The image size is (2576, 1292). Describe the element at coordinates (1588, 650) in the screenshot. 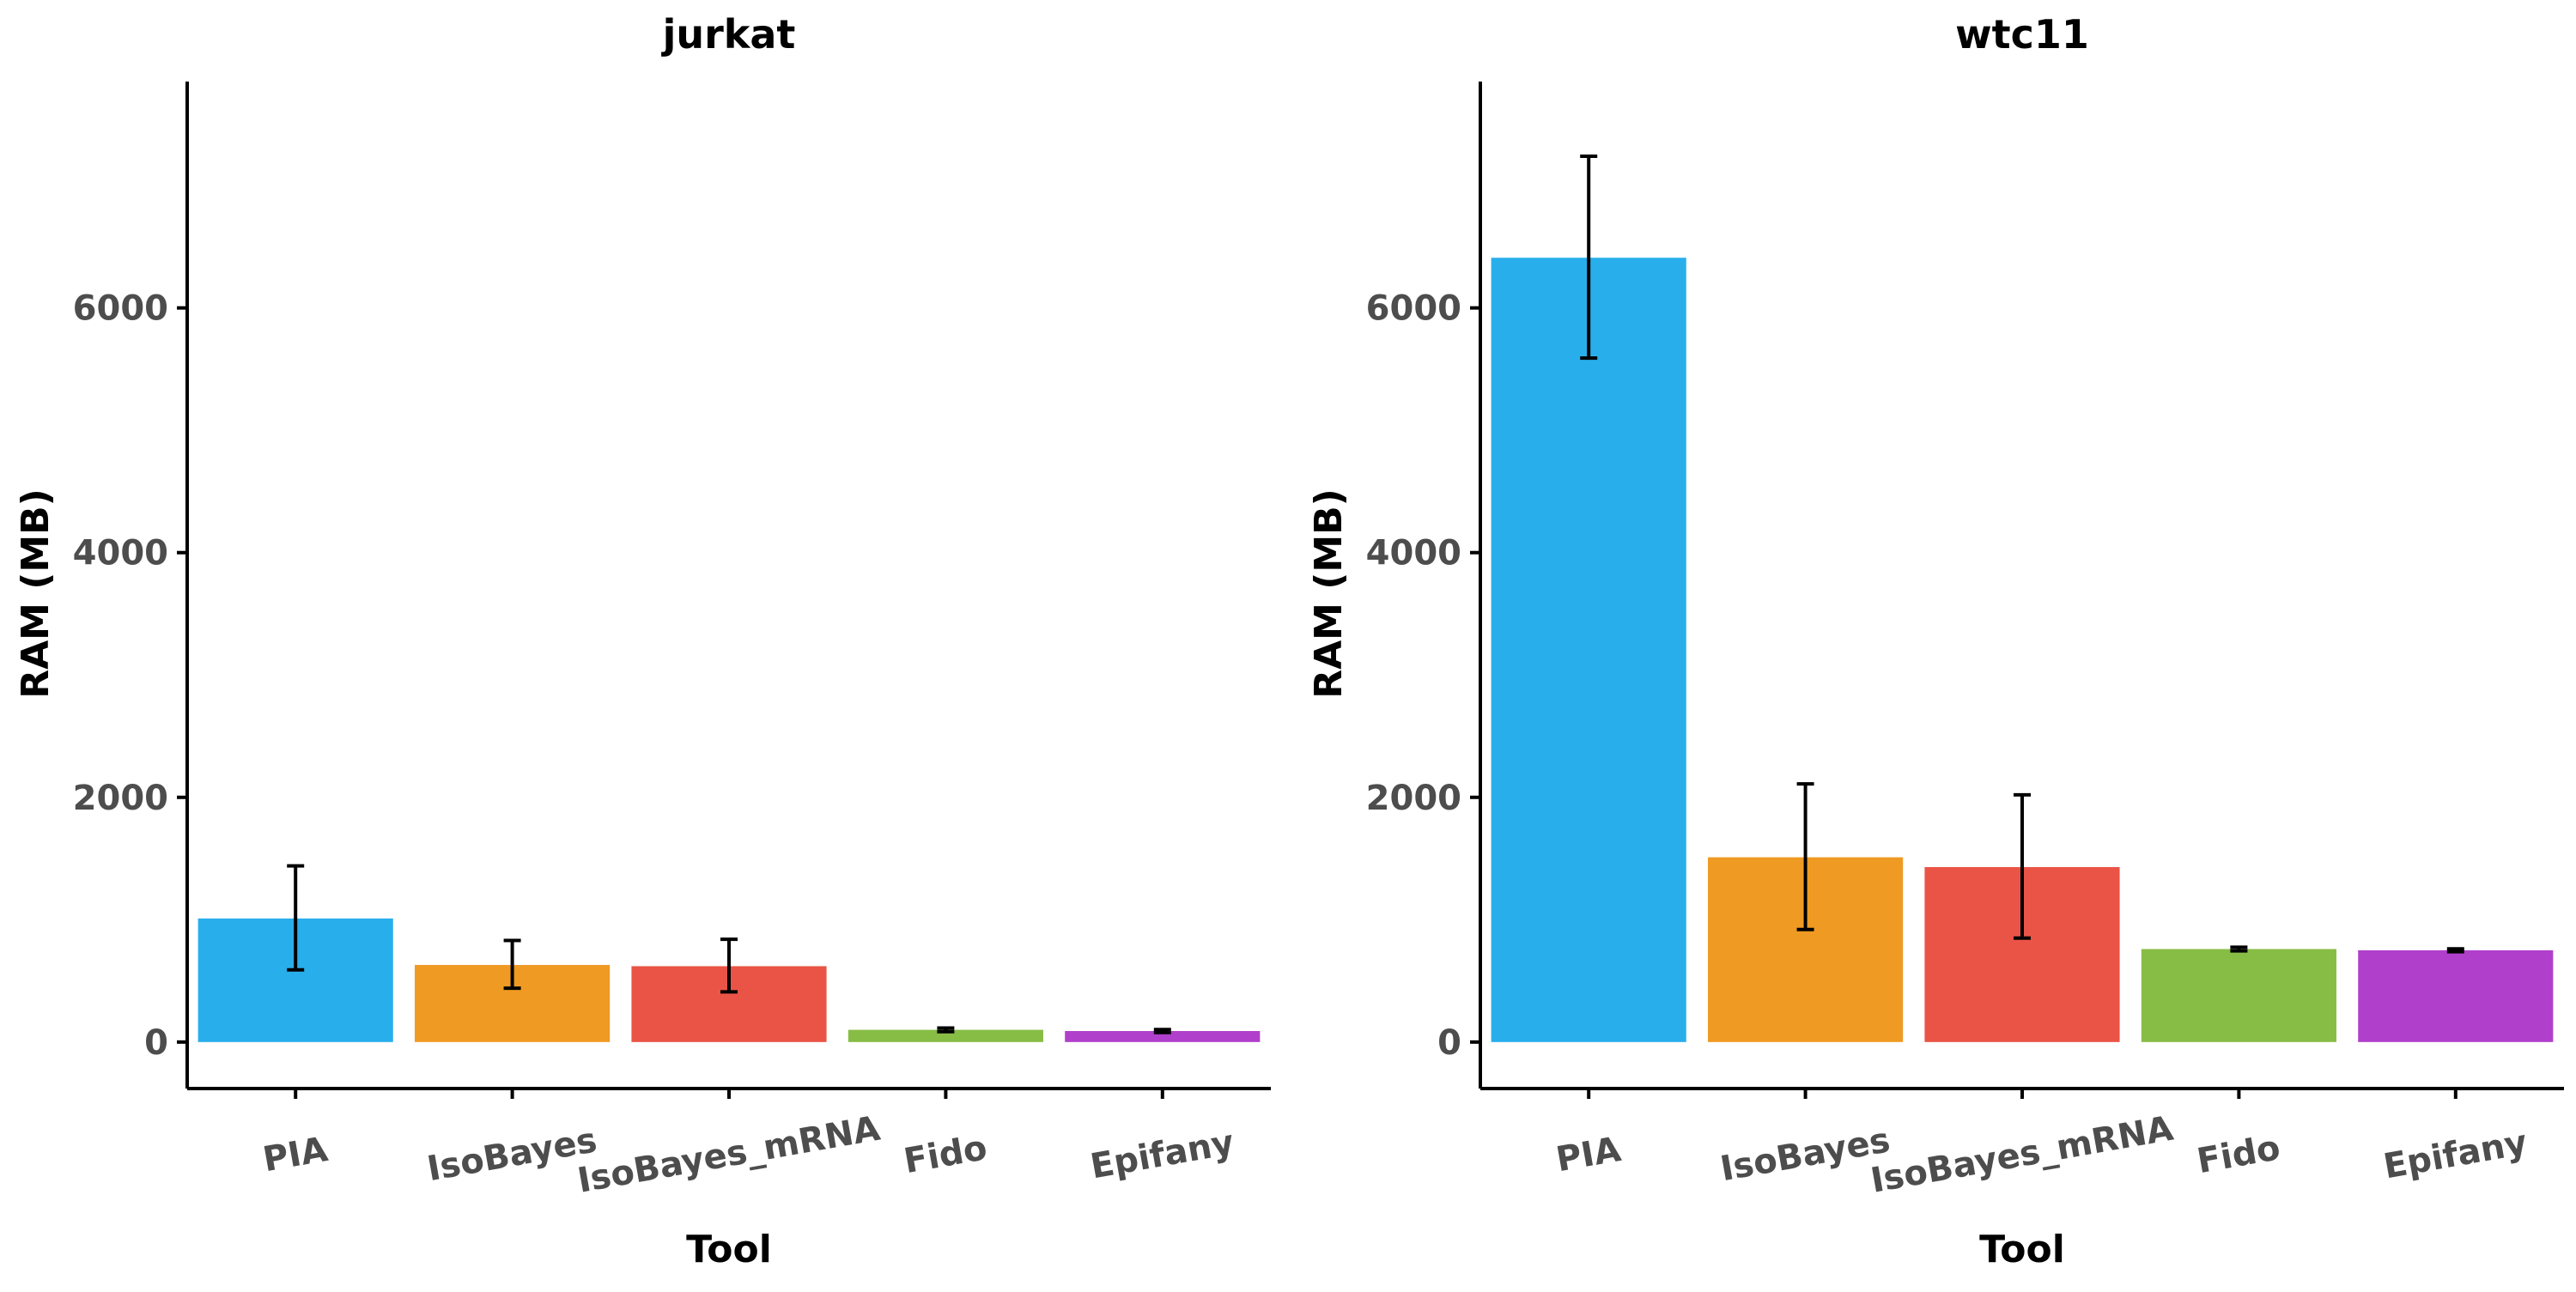

I see `bar-pia` at that location.